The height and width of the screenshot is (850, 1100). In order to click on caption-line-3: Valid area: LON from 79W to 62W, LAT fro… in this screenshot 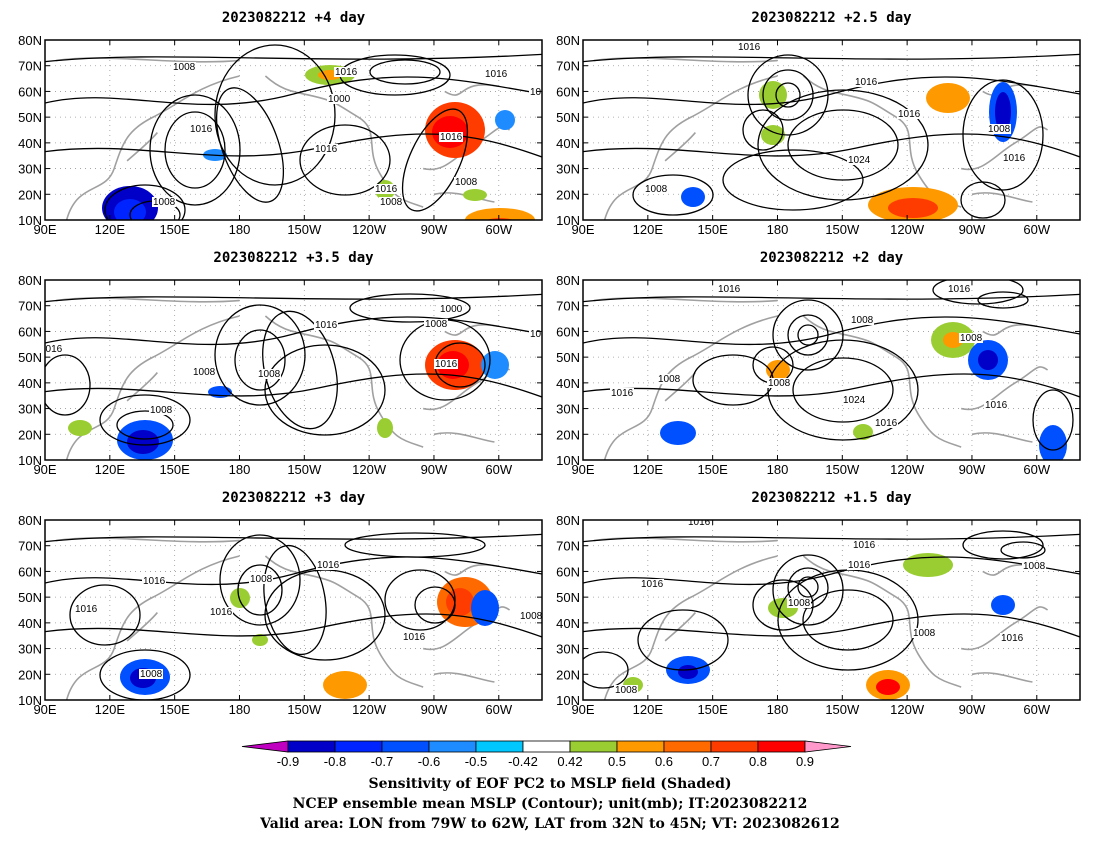, I will do `click(550, 824)`.